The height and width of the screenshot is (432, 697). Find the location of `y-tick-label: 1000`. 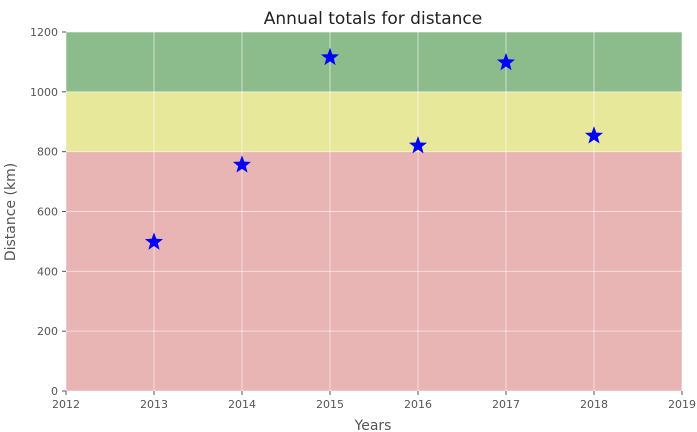

y-tick-label: 1000 is located at coordinates (44, 92).